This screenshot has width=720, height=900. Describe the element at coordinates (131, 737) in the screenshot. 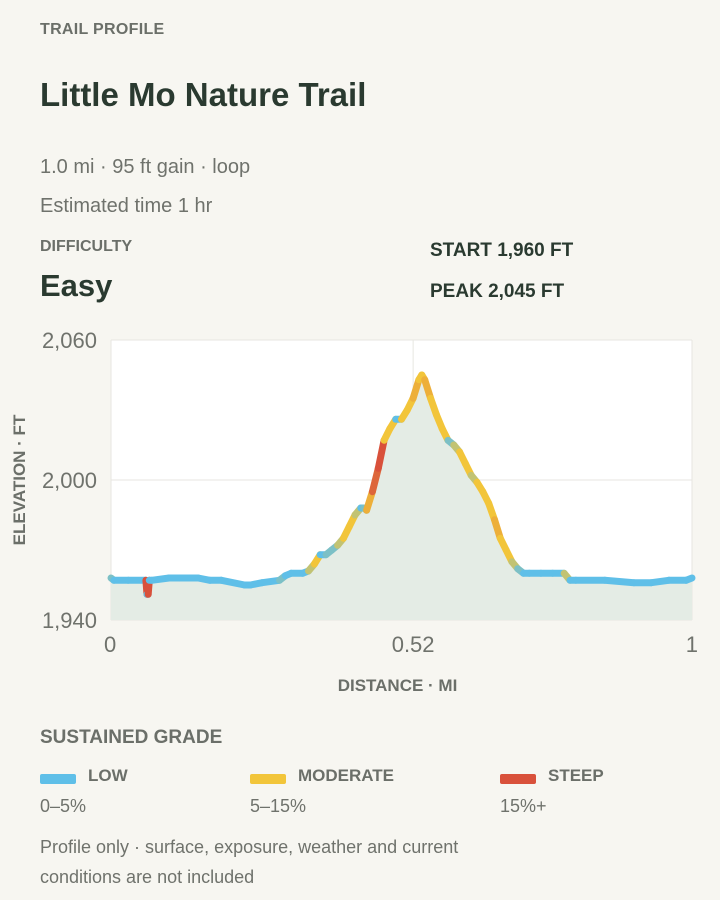

I see `legend-title: SUSTAINED GRADE` at that location.